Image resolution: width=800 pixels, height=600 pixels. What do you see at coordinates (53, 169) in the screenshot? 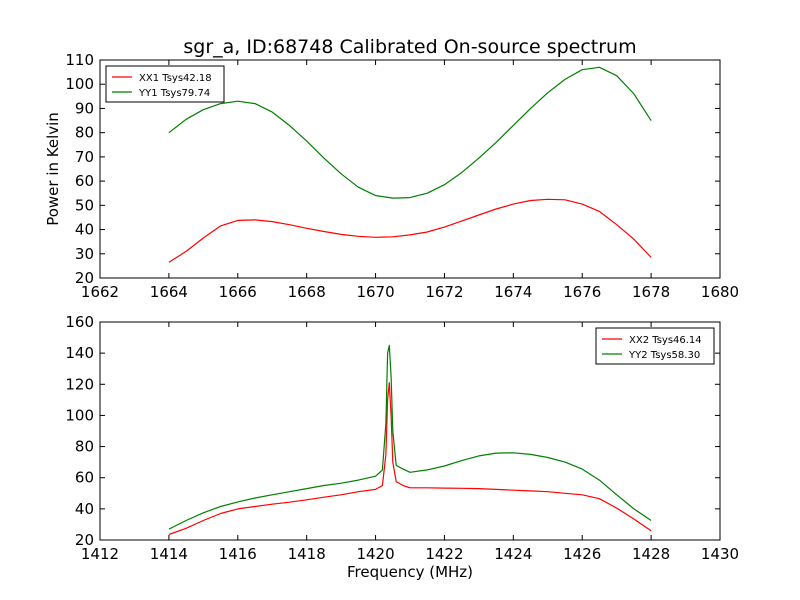
I see `top-y-axis-label: Power in Kelvin` at bounding box center [53, 169].